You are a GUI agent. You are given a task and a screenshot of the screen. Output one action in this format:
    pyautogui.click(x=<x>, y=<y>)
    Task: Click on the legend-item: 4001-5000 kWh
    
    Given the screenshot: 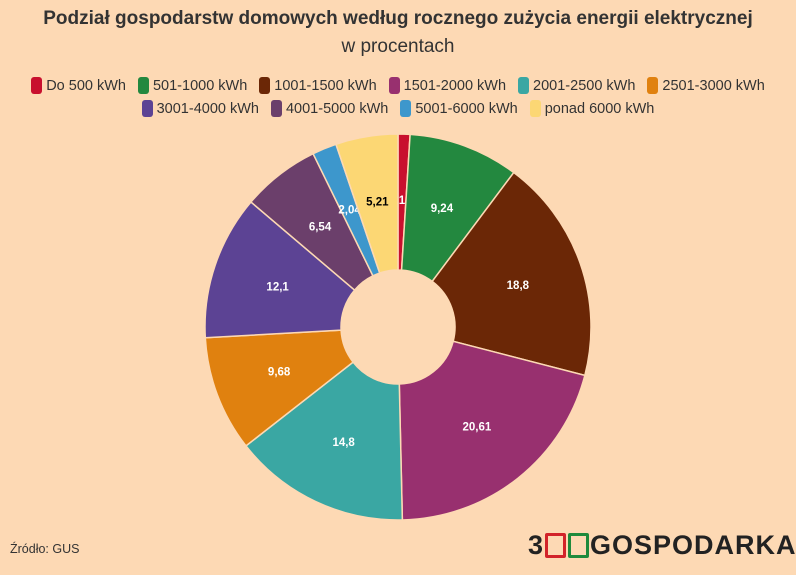 What is the action you would take?
    pyautogui.click(x=329, y=108)
    